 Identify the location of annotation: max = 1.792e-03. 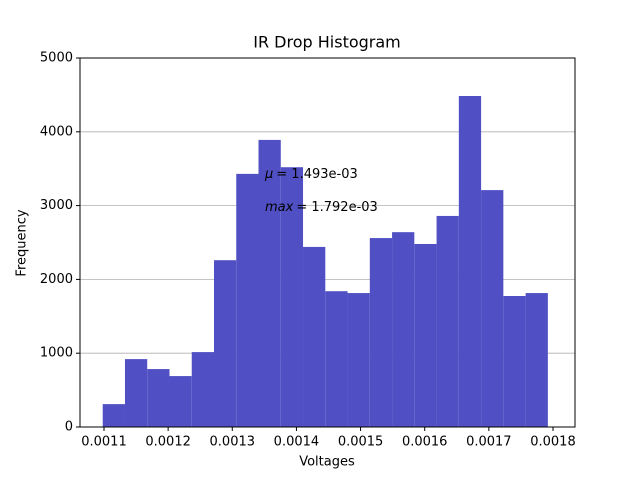
(321, 207).